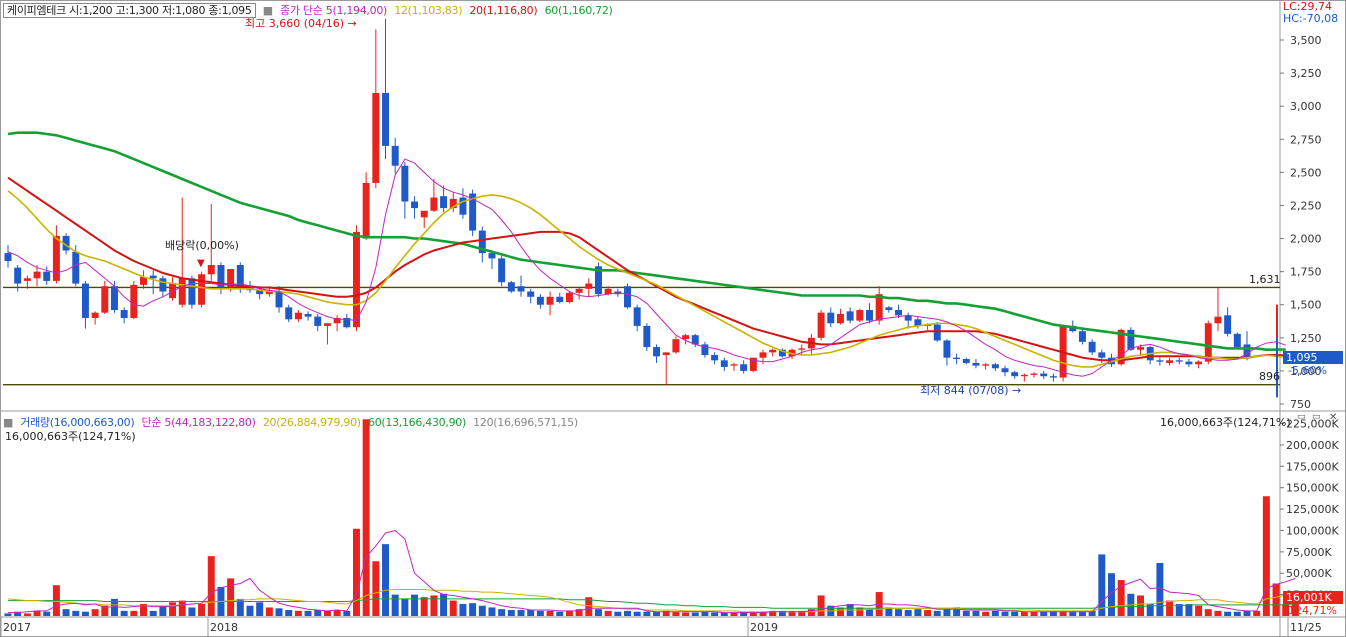  I want to click on ma20-legend: 20(1,116,80), so click(503, 10).